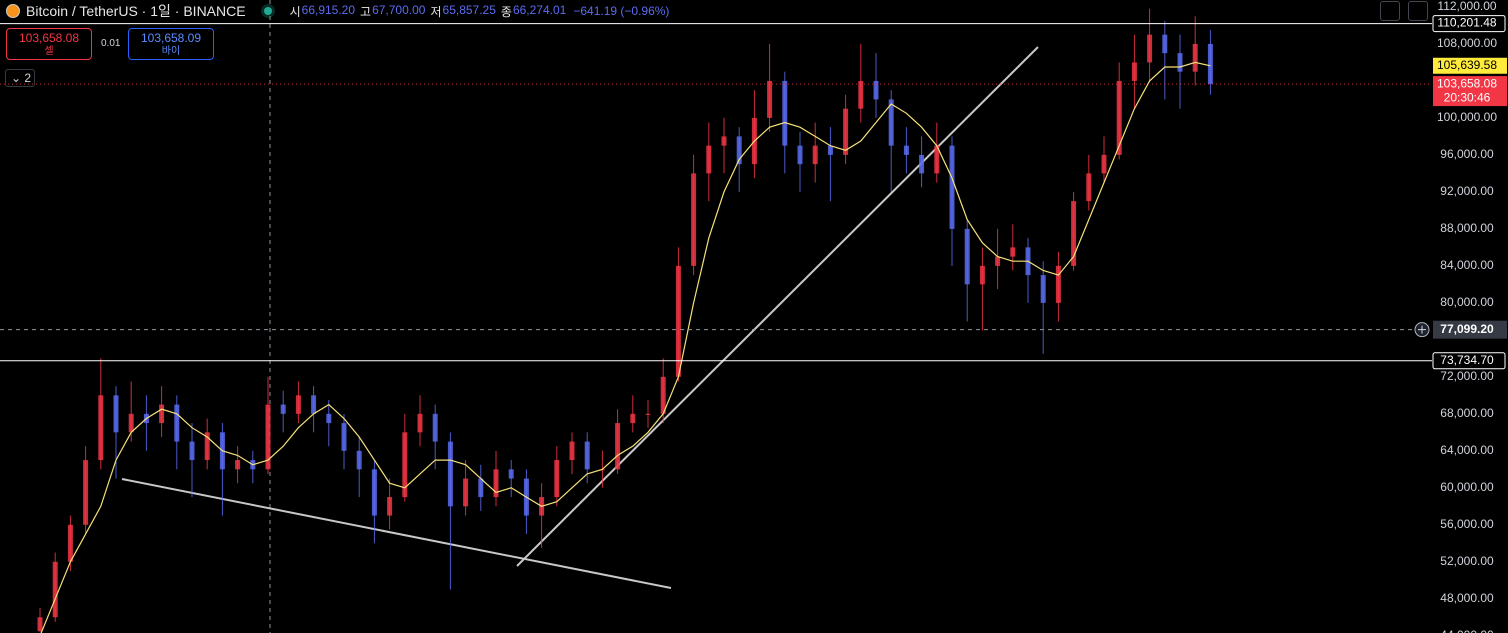 The image size is (1508, 633). I want to click on ohlc-key: 시, so click(295, 11).